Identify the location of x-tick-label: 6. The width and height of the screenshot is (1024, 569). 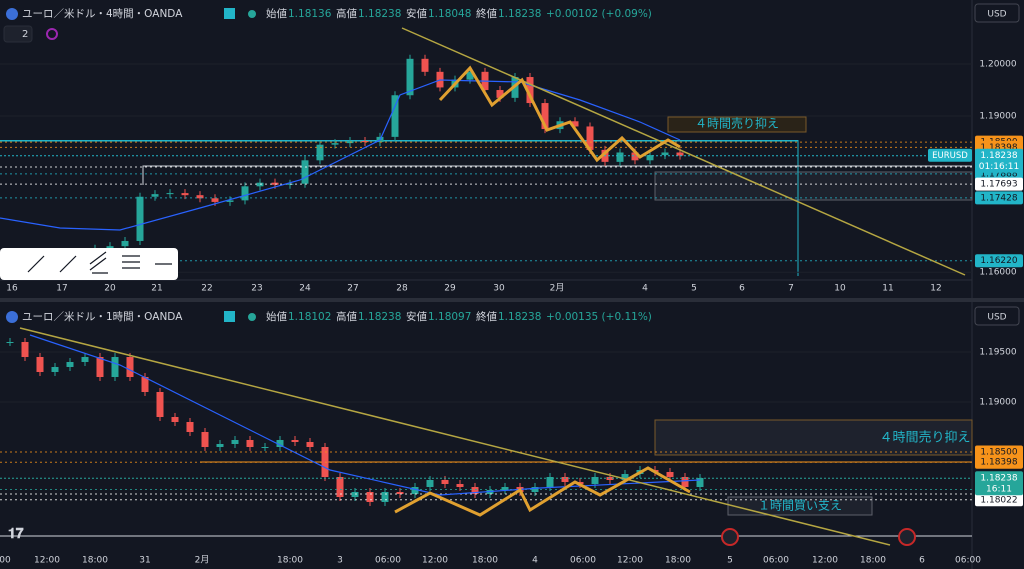
(742, 289).